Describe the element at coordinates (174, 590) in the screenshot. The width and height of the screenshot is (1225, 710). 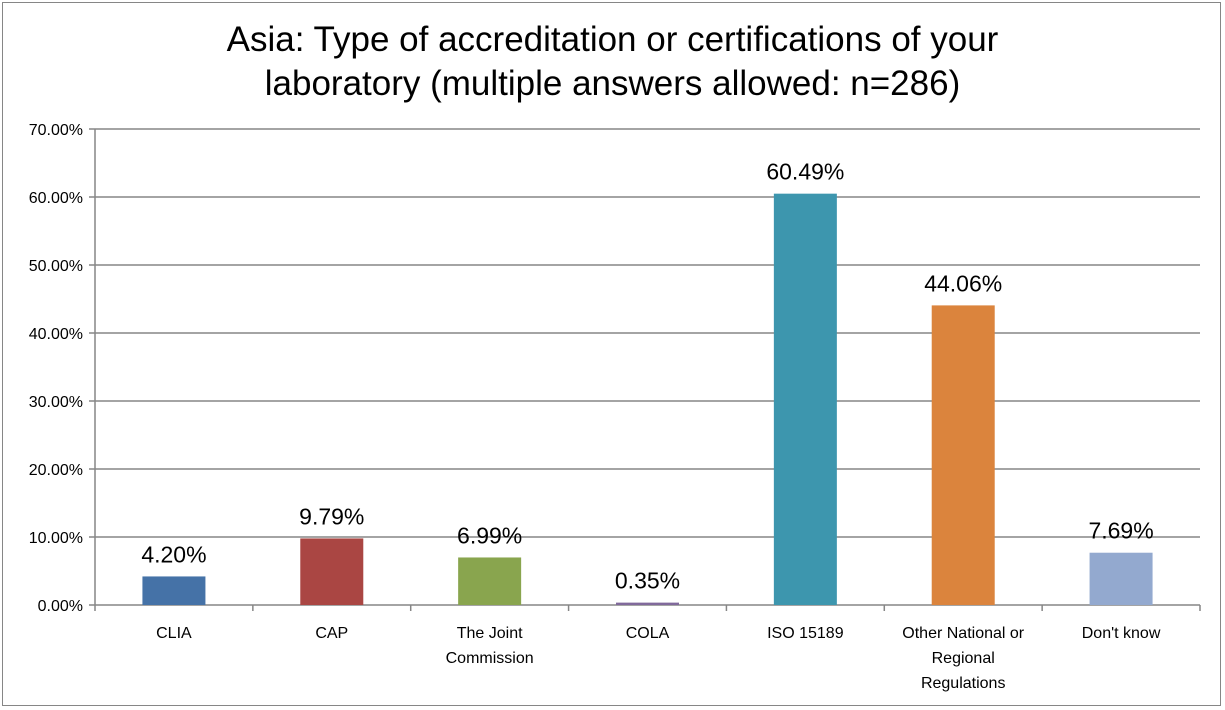
I see `bar-clia` at that location.